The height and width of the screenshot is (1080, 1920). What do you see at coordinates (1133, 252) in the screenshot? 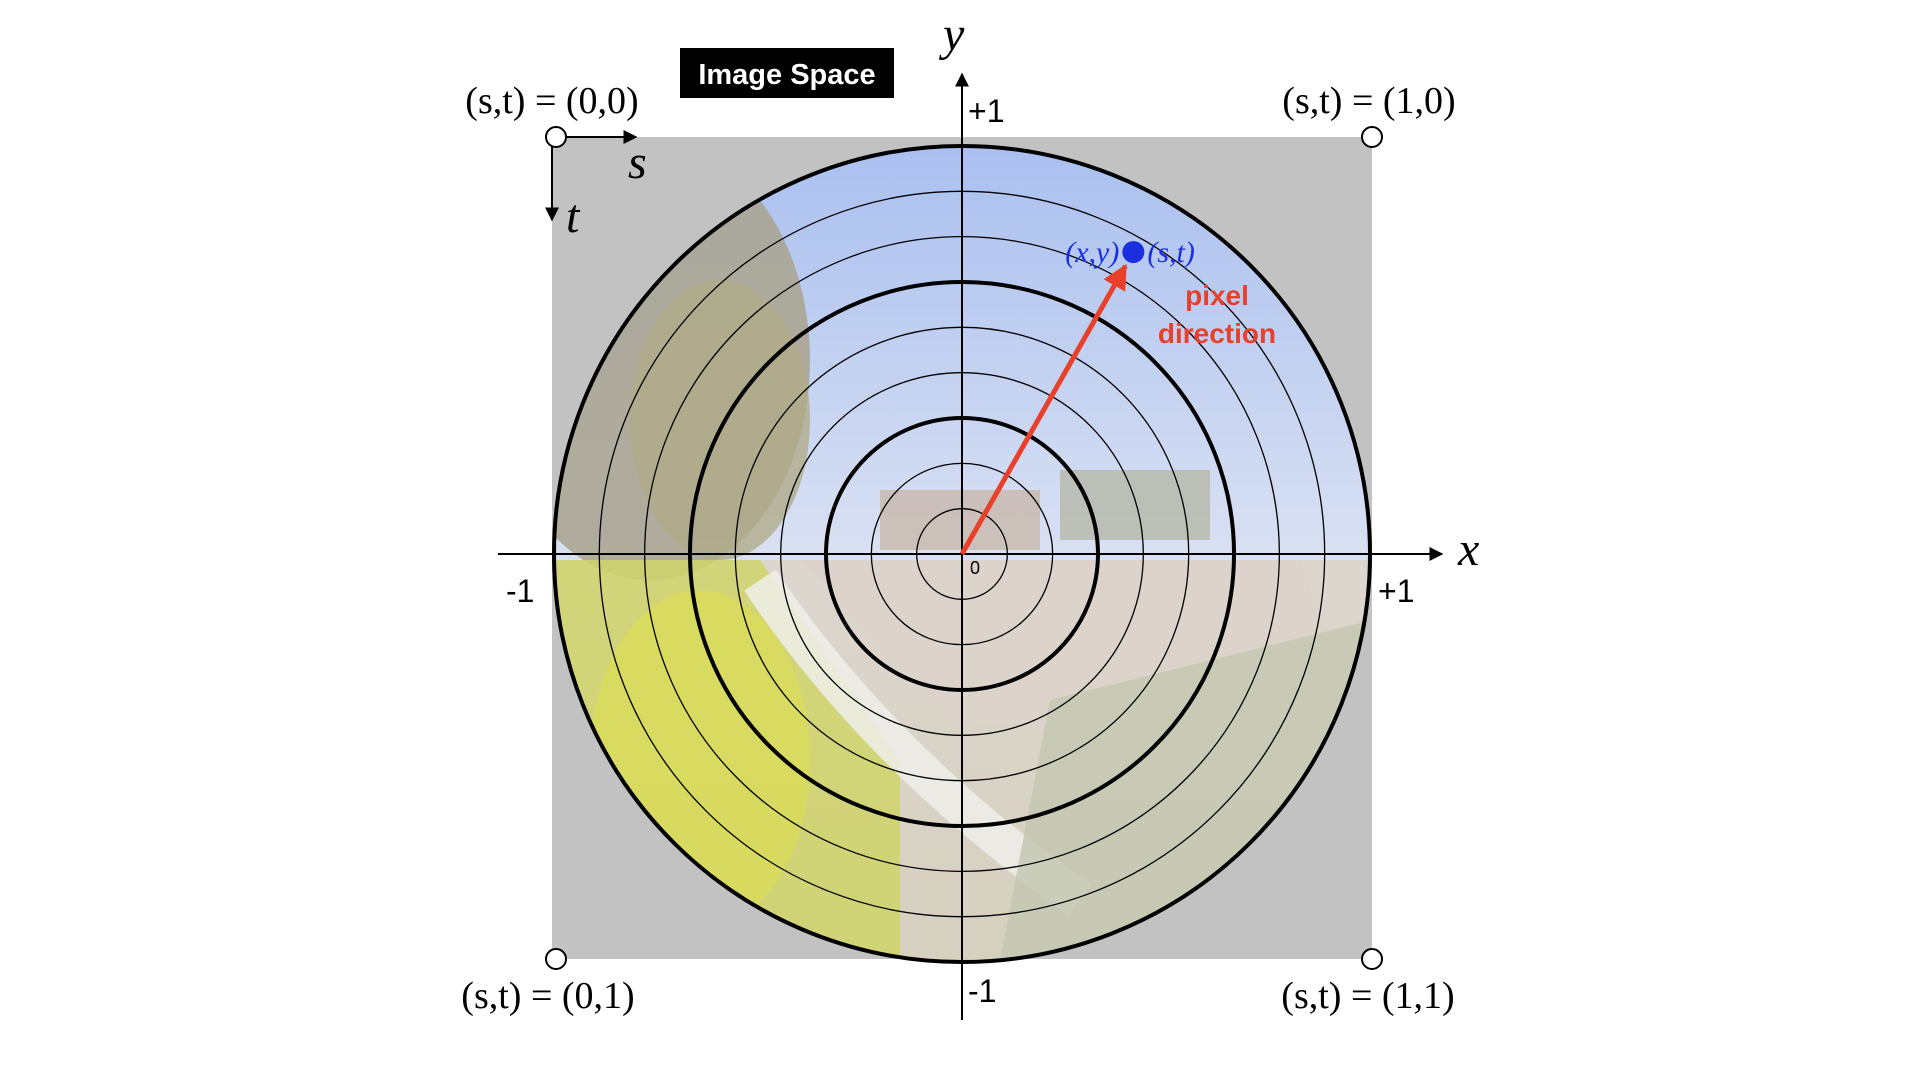
I see `pixel-point` at bounding box center [1133, 252].